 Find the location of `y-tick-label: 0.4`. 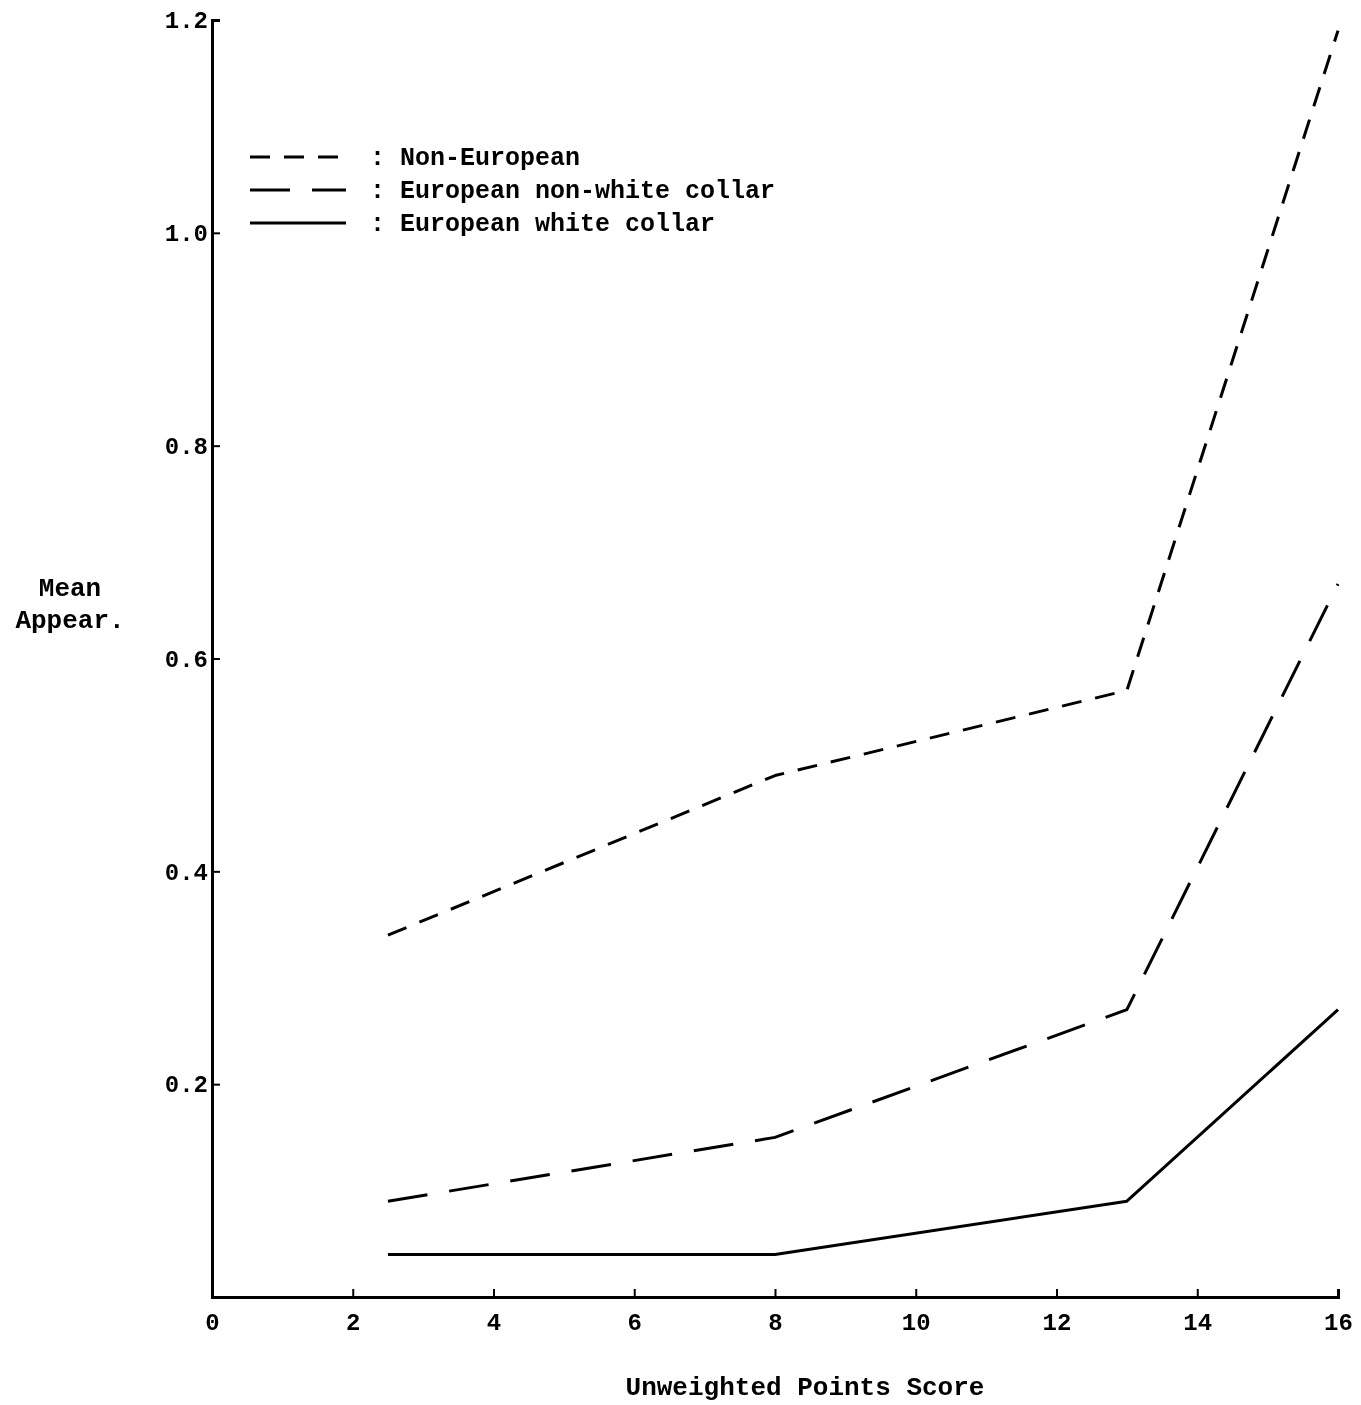

y-tick-label: 0.4 is located at coordinates (186, 873).